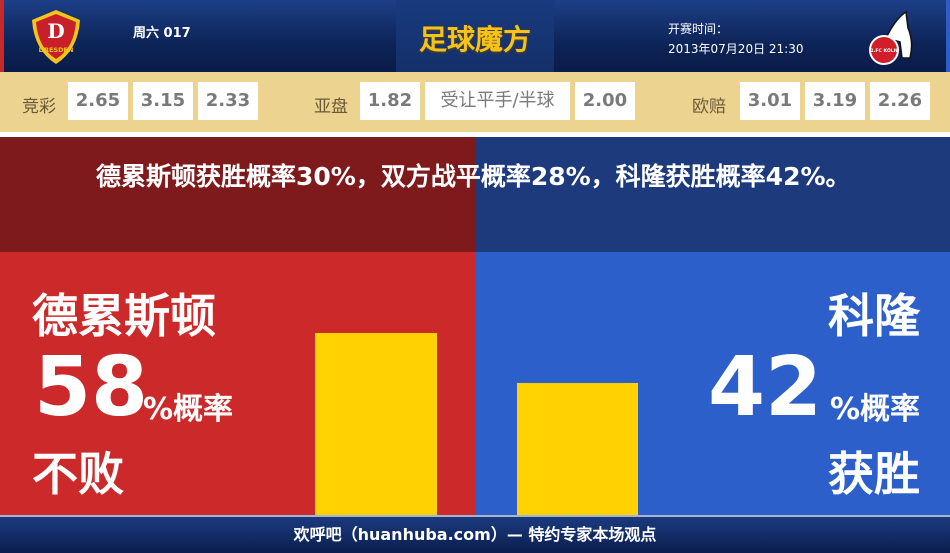 This screenshot has width=950, height=553. What do you see at coordinates (78, 474) in the screenshot?
I see `home-outcome: 不败` at bounding box center [78, 474].